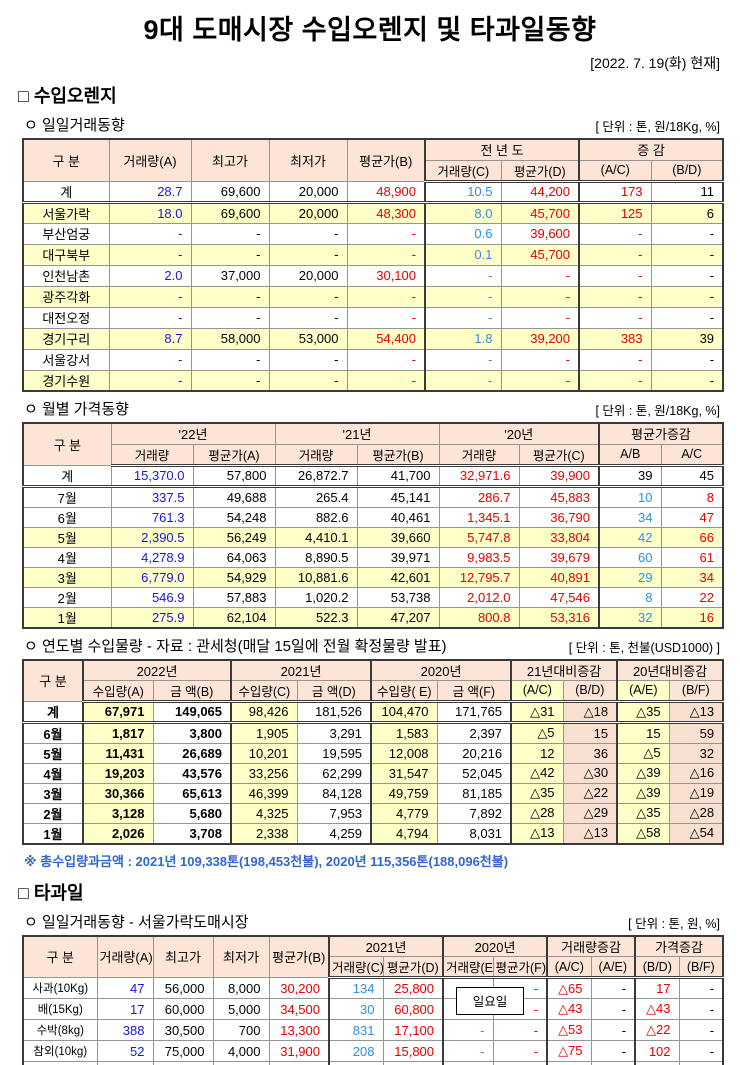 Image resolution: width=740 pixels, height=1065 pixels. What do you see at coordinates (53, 680) in the screenshot?
I see `col-header-gubun: 구 분` at bounding box center [53, 680].